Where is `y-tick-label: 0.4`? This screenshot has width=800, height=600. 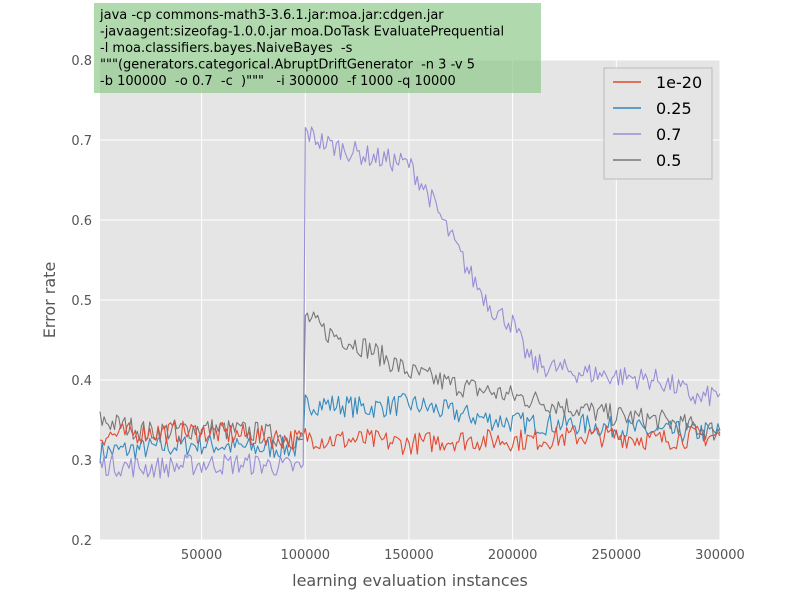
y-tick-label: 0.4 is located at coordinates (81, 381).